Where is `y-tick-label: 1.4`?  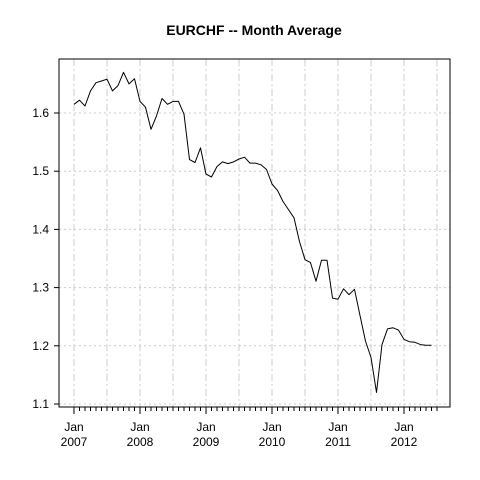 y-tick-label: 1.4 is located at coordinates (40, 229).